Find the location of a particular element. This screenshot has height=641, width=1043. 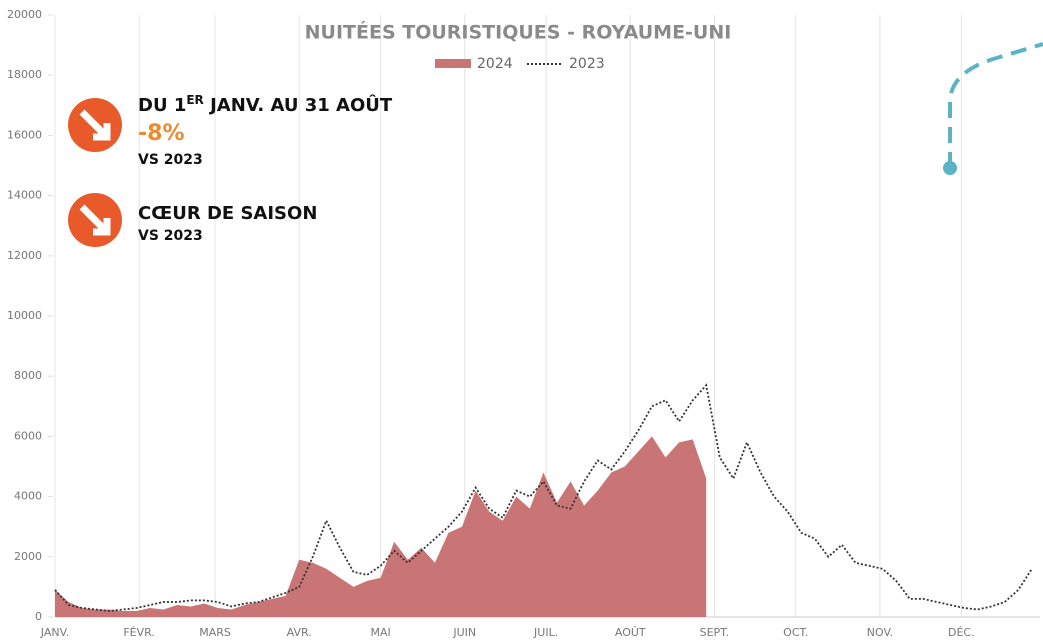

y-tick-label: 8000 is located at coordinates (28, 375).